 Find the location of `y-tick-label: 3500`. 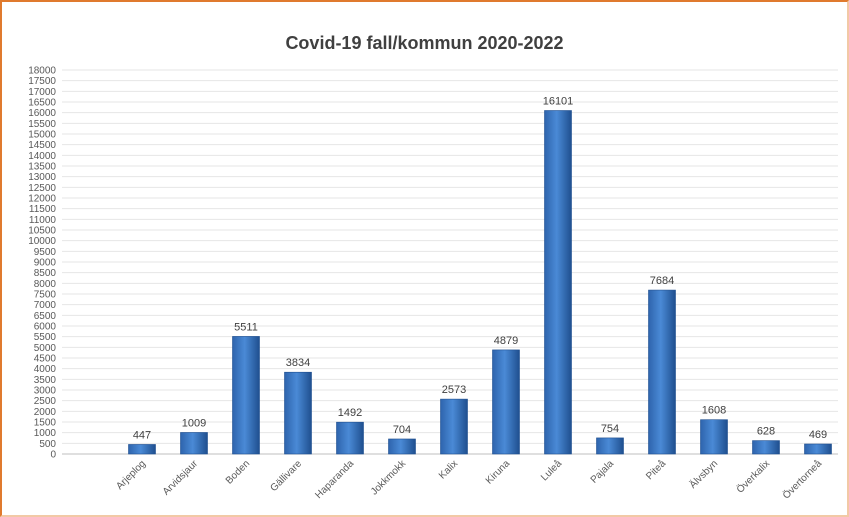

y-tick-label: 3500 is located at coordinates (45, 380).